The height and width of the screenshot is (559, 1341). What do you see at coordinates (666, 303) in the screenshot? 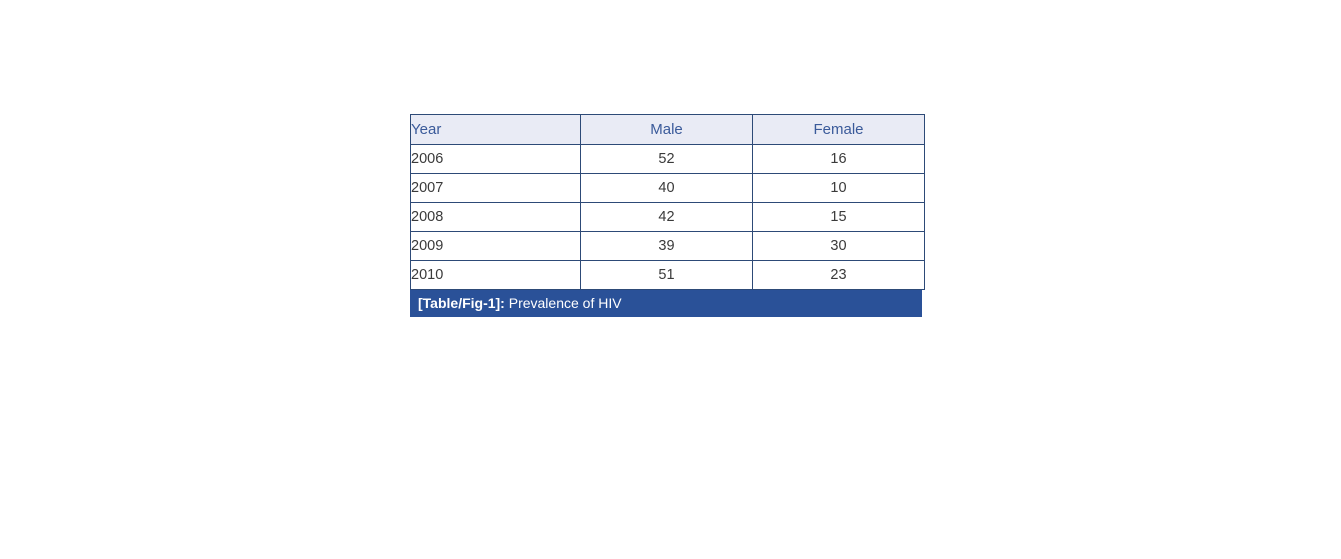
I see `table-caption: [Table/Fig-1]: Prevalence of HIV` at bounding box center [666, 303].